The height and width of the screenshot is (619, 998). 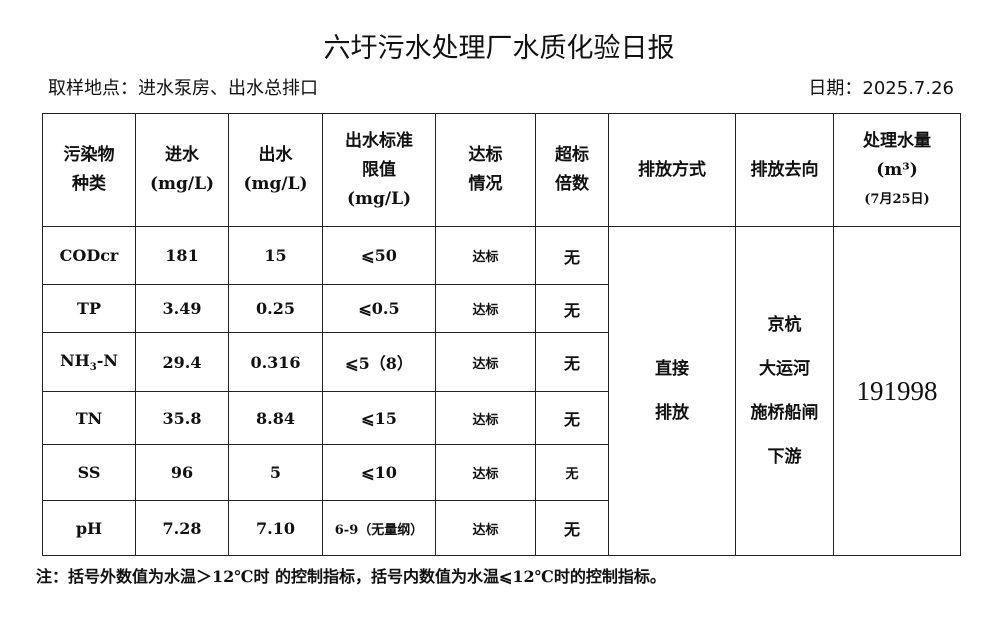 What do you see at coordinates (379, 418) in the screenshot?
I see `limit-value: ⩽15` at bounding box center [379, 418].